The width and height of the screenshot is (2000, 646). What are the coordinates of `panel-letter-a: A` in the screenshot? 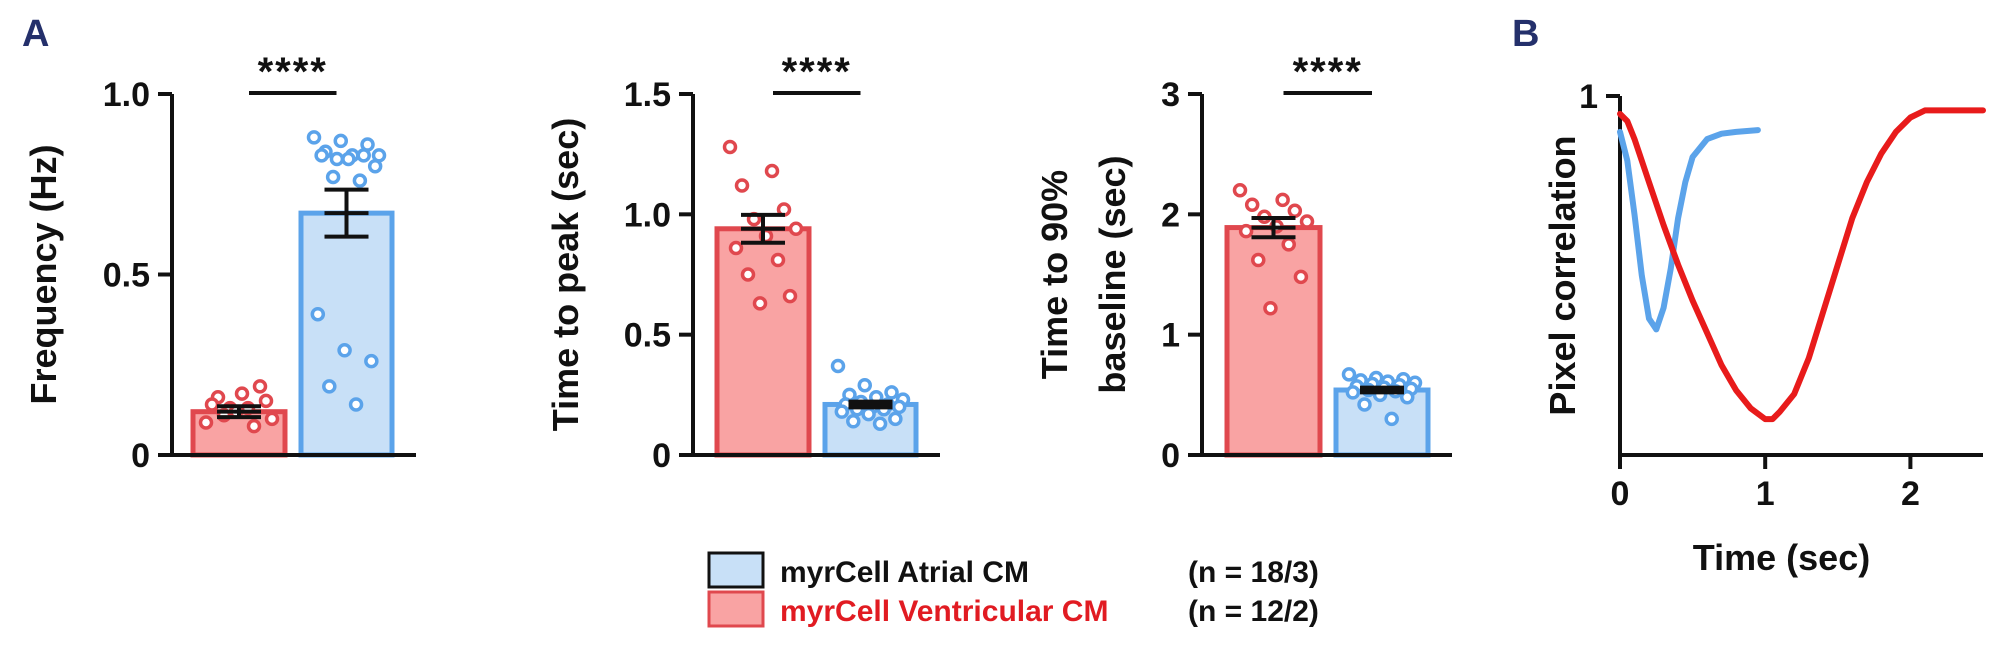 It's located at (35, 34).